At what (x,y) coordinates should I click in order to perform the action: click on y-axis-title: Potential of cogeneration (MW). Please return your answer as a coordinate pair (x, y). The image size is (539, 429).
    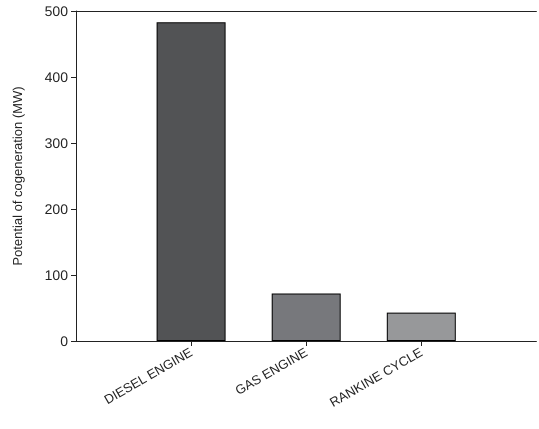
    Looking at the image, I should click on (17, 176).